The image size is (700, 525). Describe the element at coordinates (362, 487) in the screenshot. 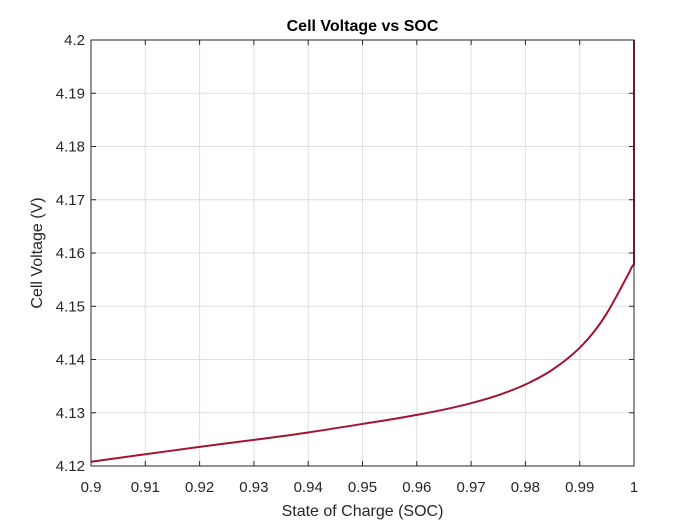

I see `x-tick-label: 0.95` at that location.